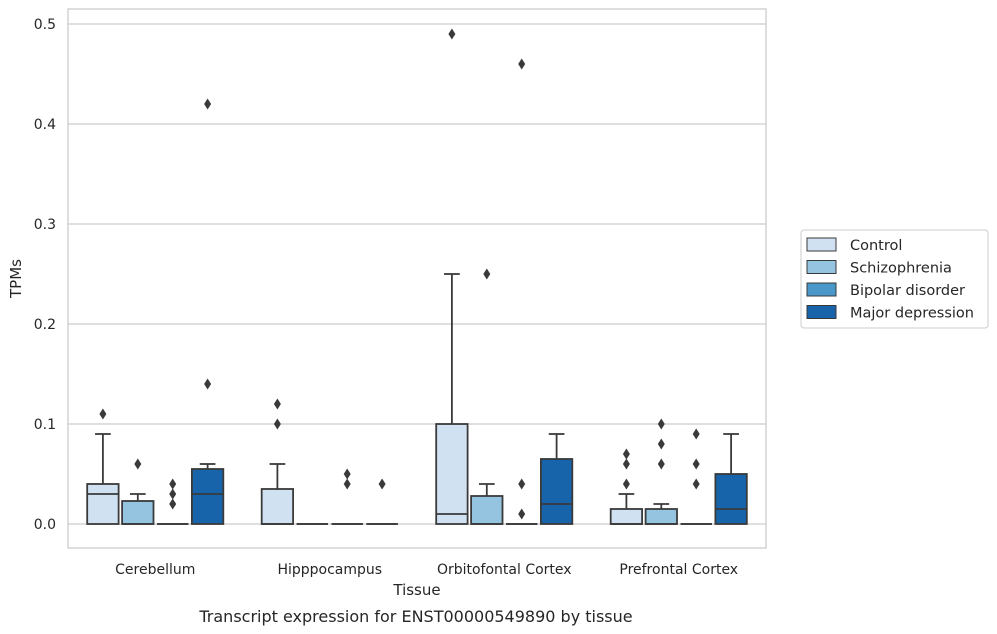  Describe the element at coordinates (155, 570) in the screenshot. I see `x-tick-label: Cerebellum` at that location.